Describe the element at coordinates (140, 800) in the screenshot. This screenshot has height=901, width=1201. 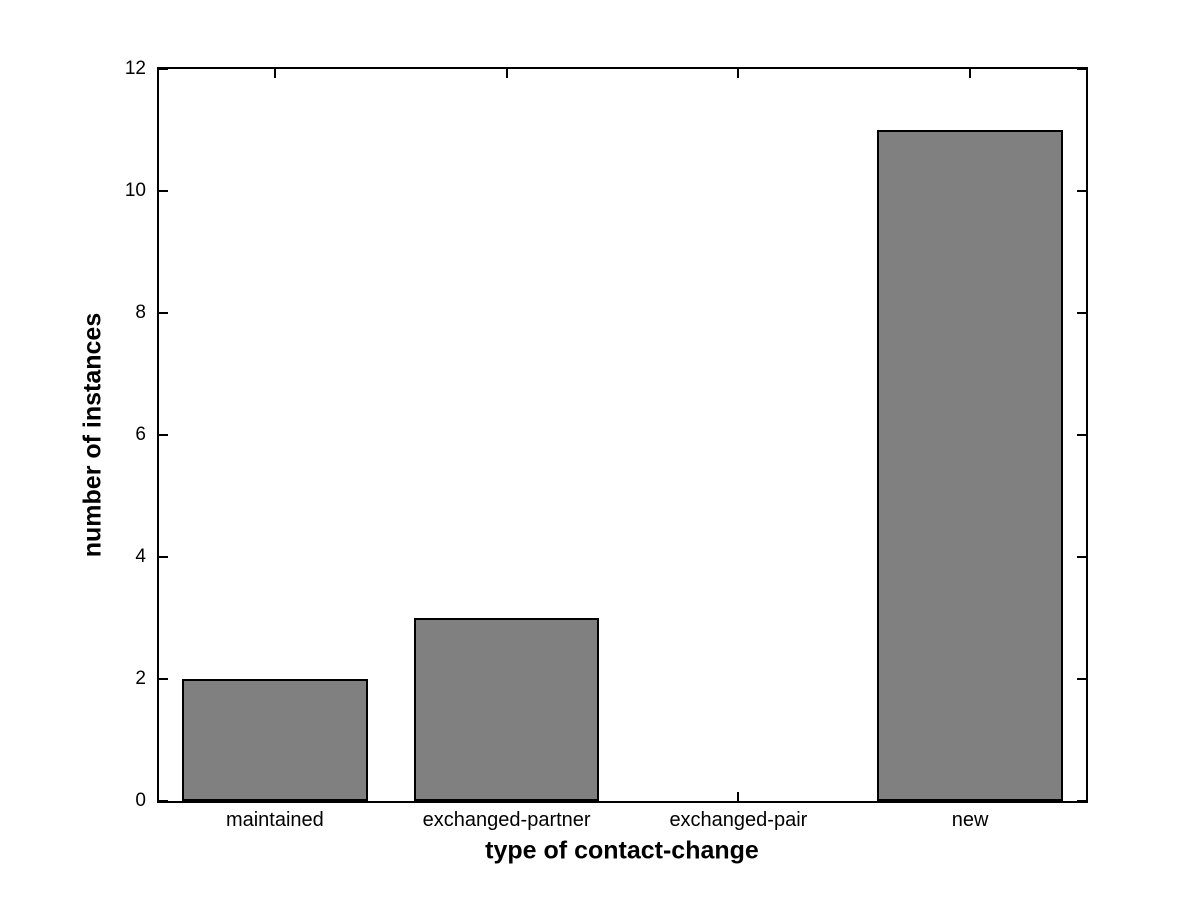
I see `y-tick-label: 0` at that location.